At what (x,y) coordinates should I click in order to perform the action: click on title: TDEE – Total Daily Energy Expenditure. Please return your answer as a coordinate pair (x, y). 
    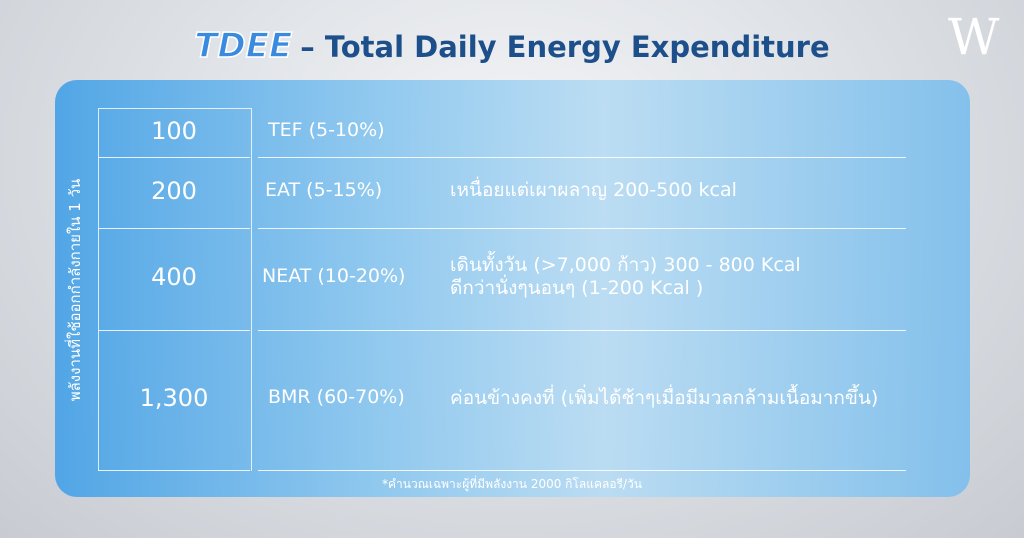
    Looking at the image, I should click on (512, 46).